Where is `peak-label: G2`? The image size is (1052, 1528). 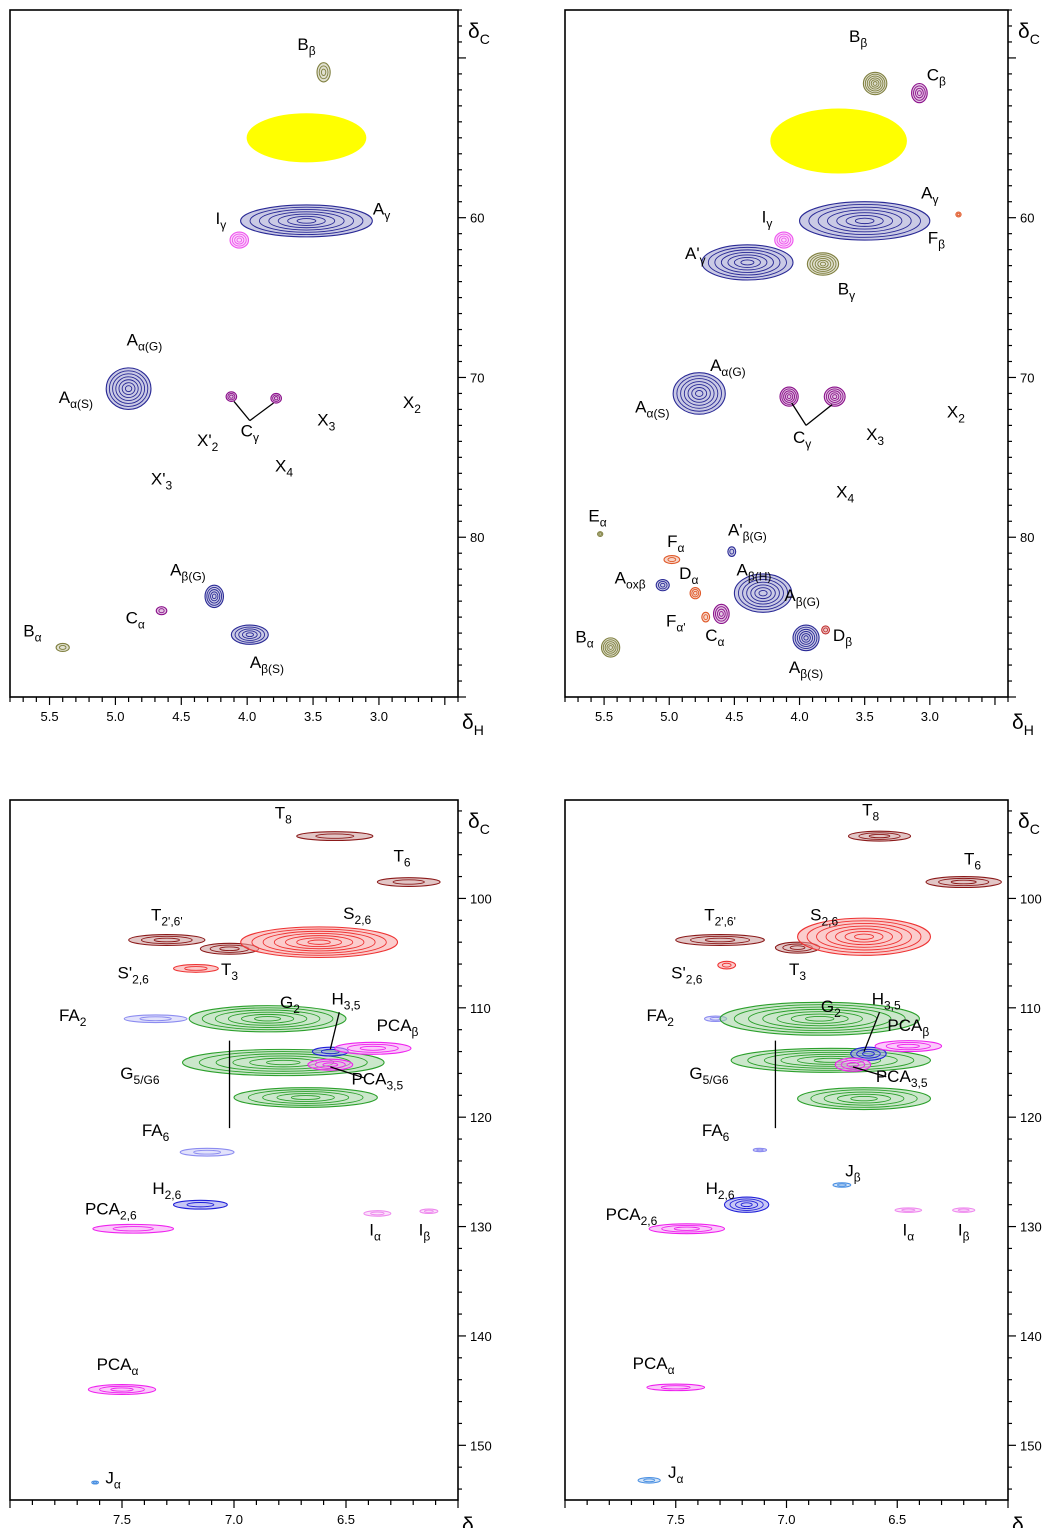
peak-label: G2 is located at coordinates (831, 1008).